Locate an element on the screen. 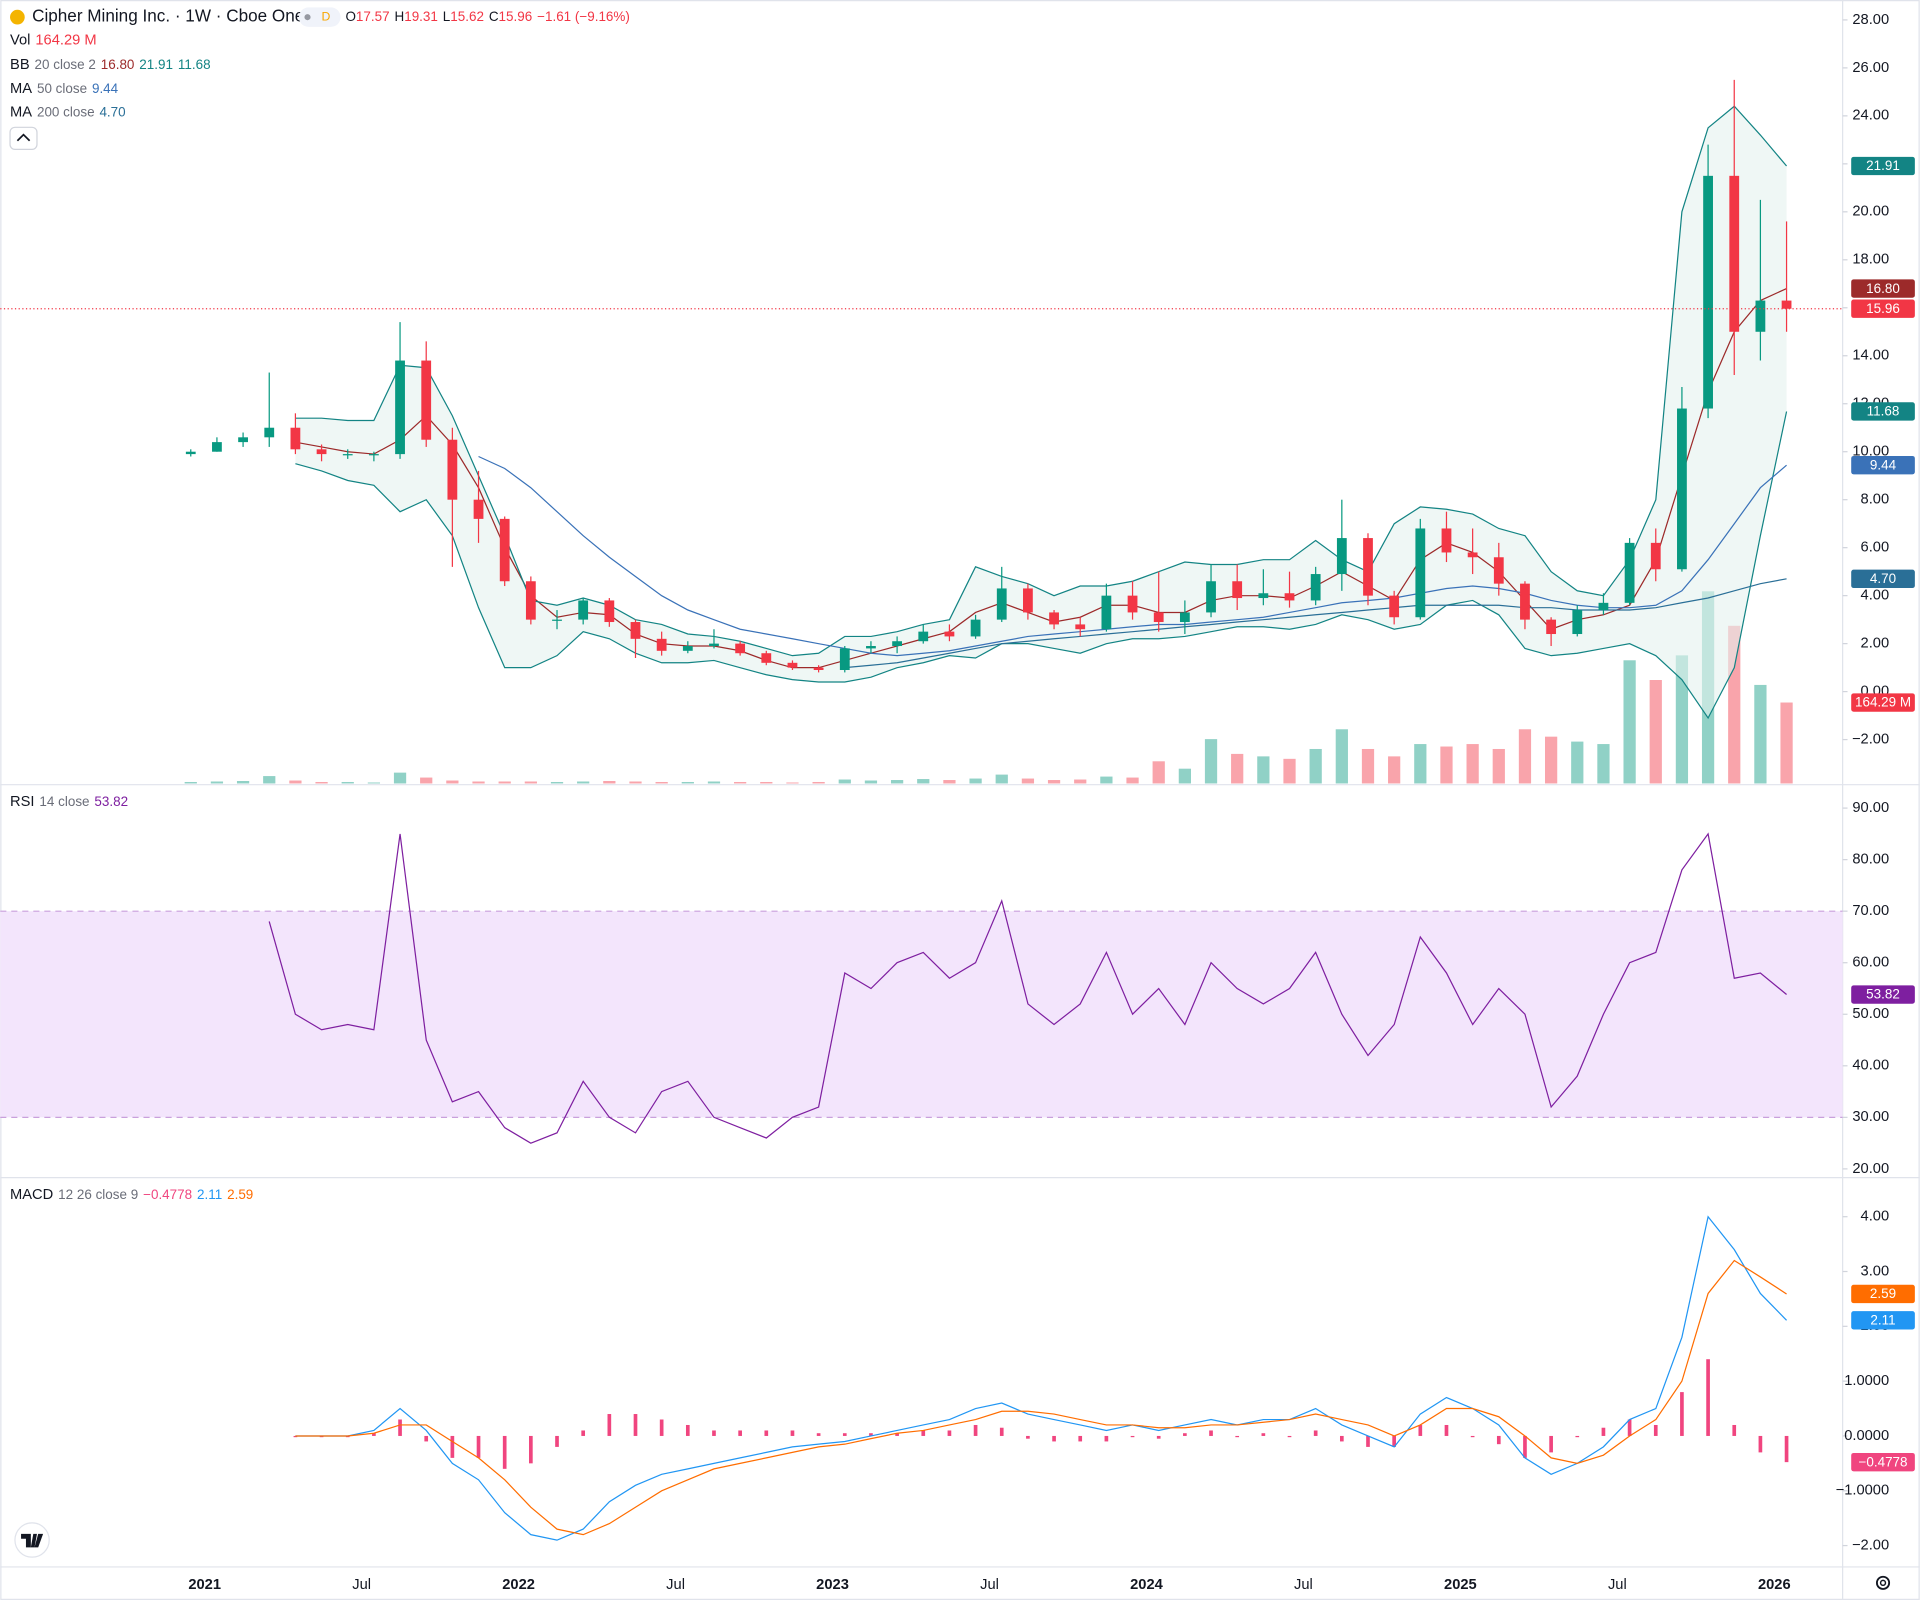  legend-item: 50 close is located at coordinates (62, 87).